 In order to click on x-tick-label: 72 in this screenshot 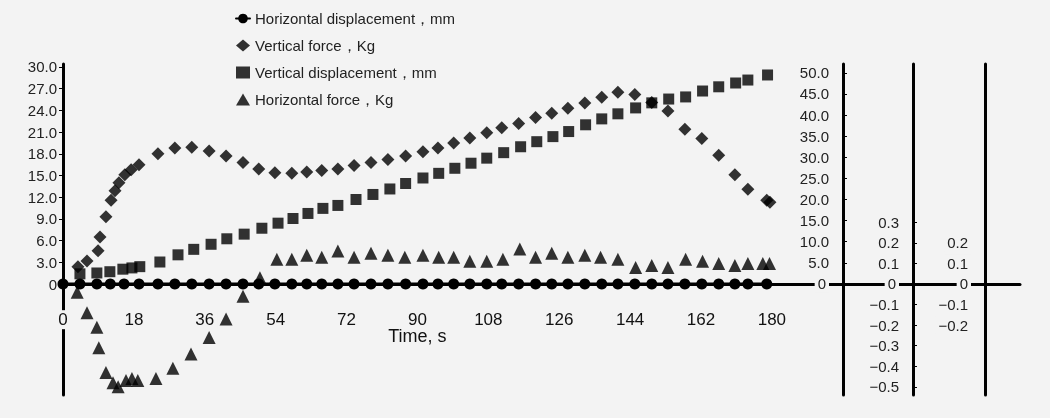, I will do `click(347, 320)`.